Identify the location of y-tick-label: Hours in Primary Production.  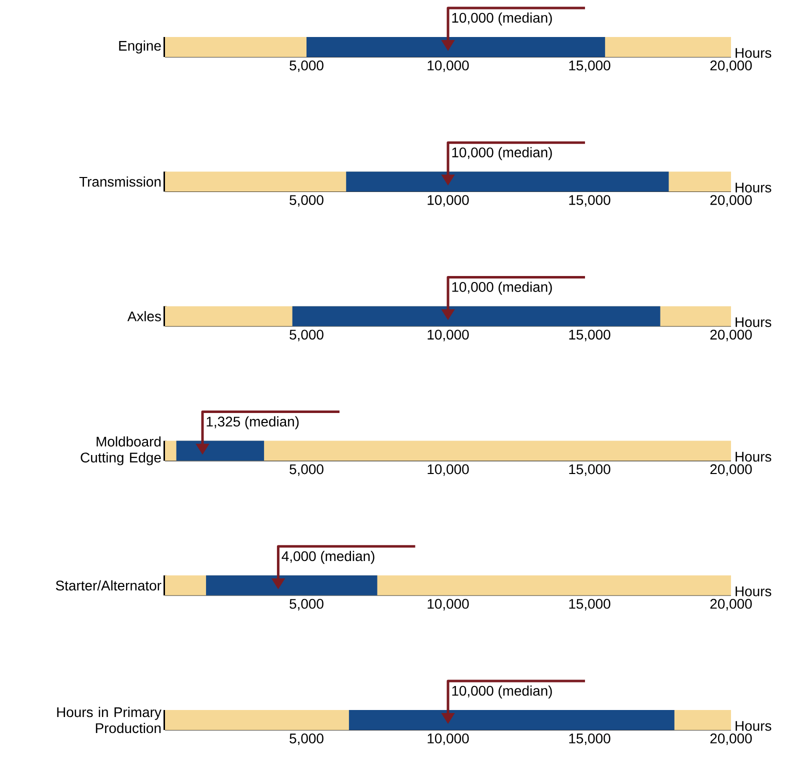
(109, 720).